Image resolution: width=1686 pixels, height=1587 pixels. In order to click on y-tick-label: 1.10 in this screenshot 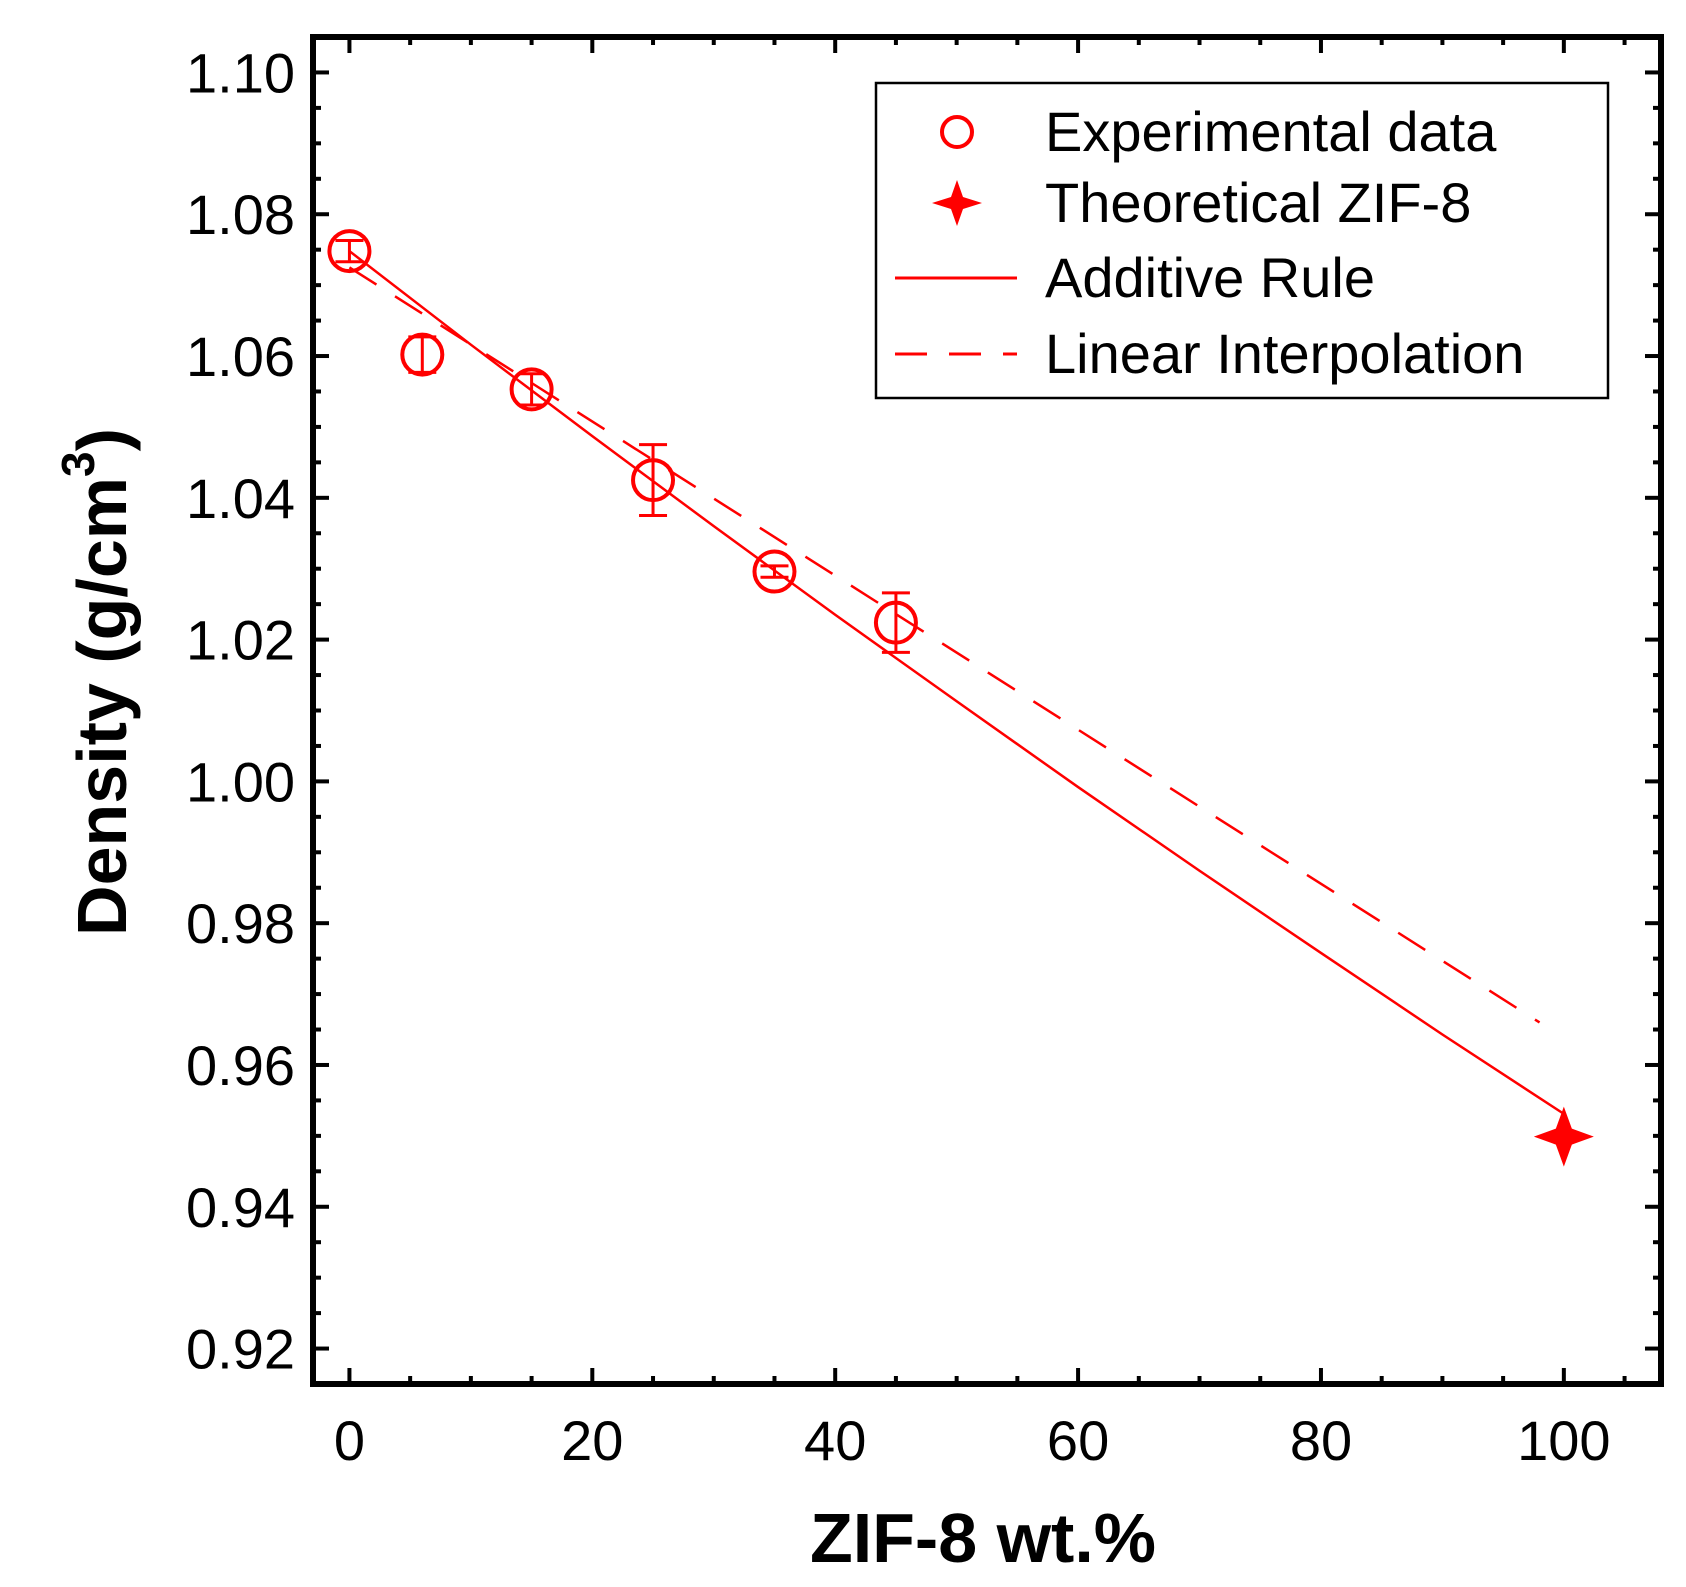, I will do `click(240, 72)`.